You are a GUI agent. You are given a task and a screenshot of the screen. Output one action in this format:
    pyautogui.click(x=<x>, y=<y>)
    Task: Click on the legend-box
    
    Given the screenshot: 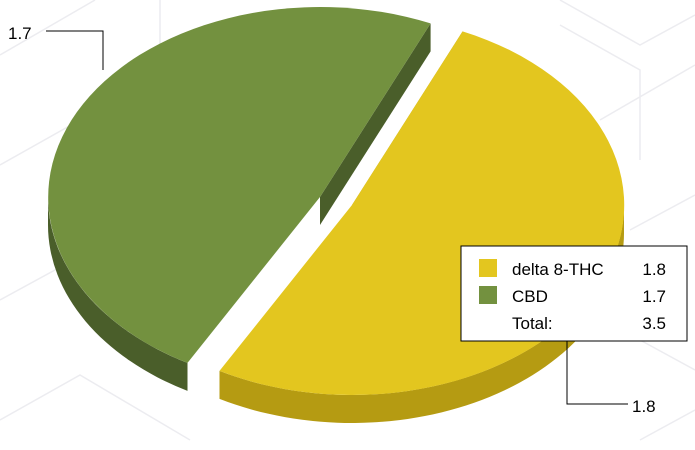 What is the action you would take?
    pyautogui.click(x=574, y=293)
    